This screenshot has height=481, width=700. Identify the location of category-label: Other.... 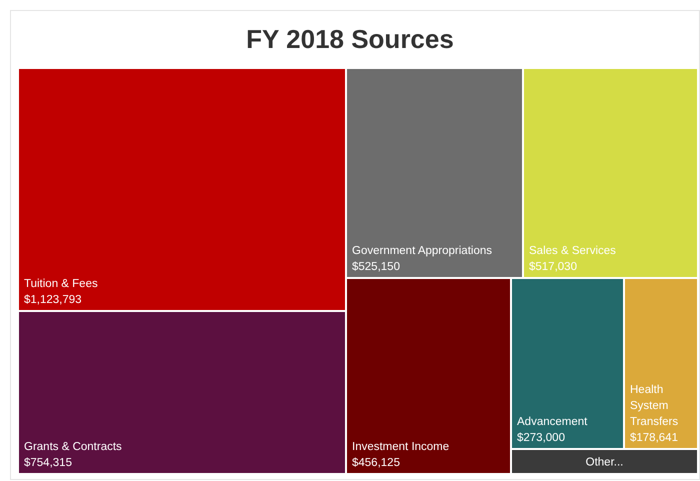
(605, 462).